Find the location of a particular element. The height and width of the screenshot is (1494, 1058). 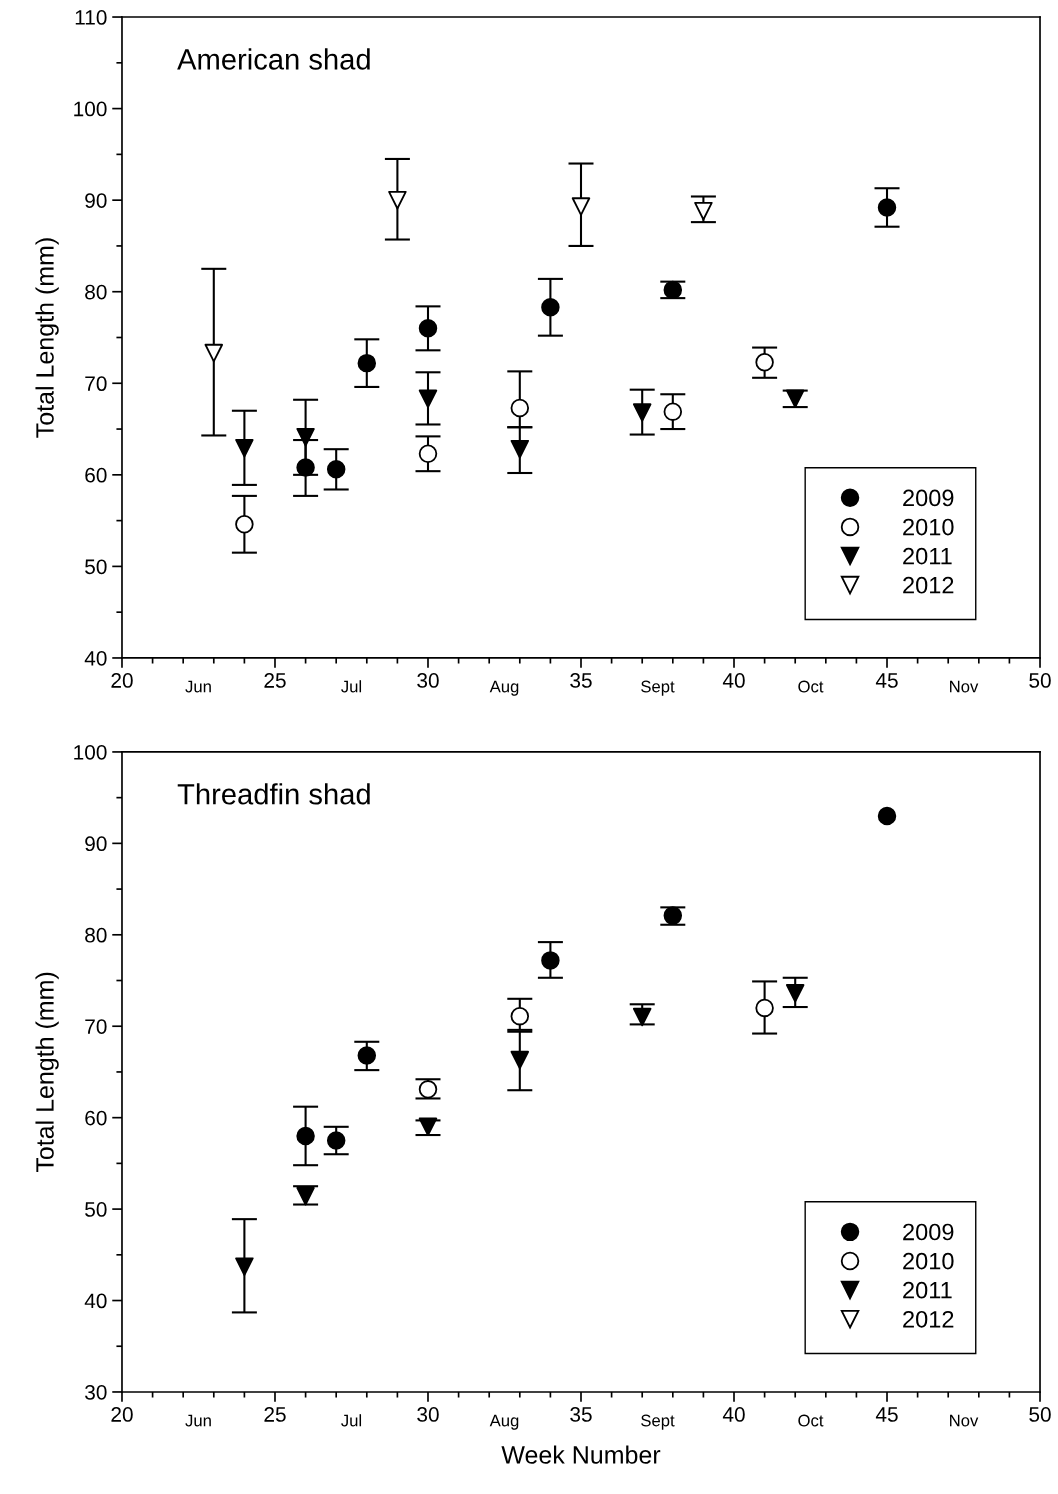

y-tick-label: 110 is located at coordinates (91, 17).